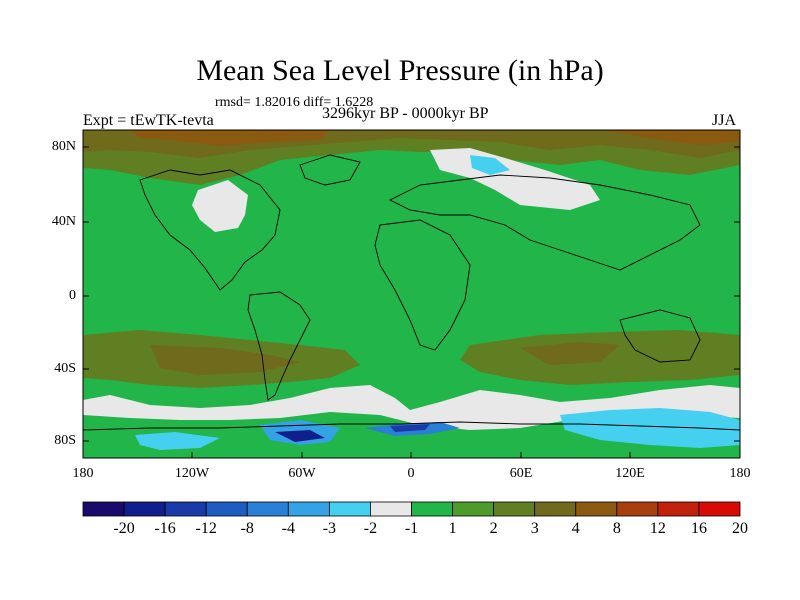  I want to click on colorbar-label: -8, so click(247, 528).